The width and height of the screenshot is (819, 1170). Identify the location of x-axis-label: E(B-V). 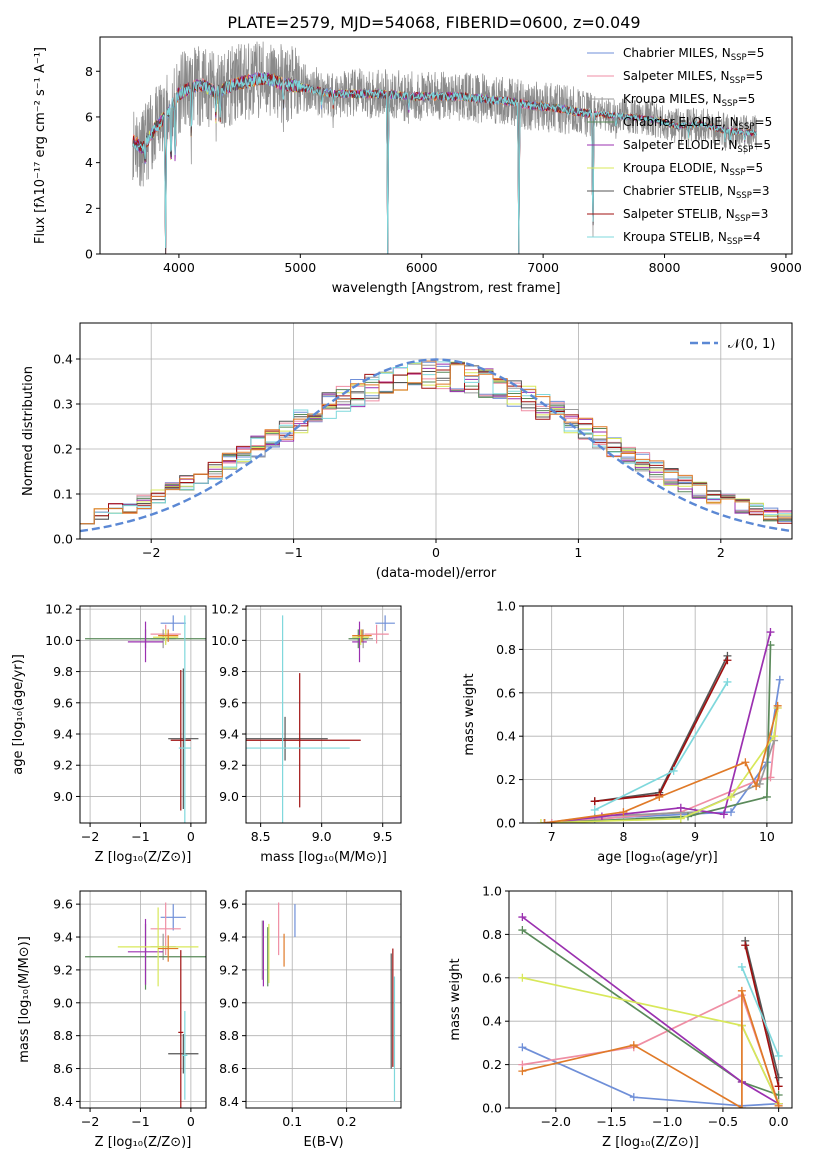
(323, 1142).